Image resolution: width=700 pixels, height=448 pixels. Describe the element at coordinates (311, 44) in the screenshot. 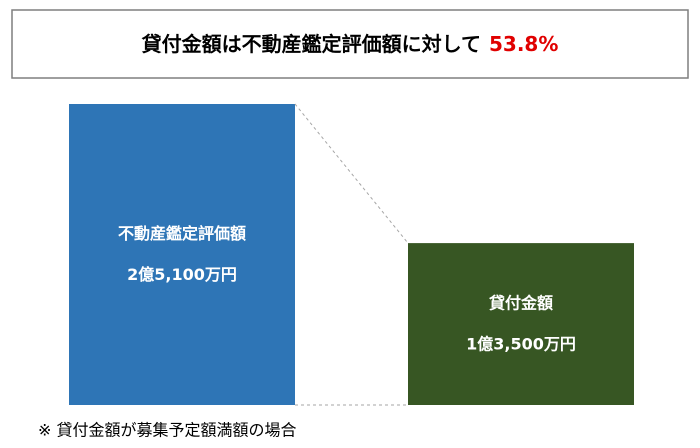

I see `title-text: 貸付金額は不動産鑑定評価額に対して` at that location.